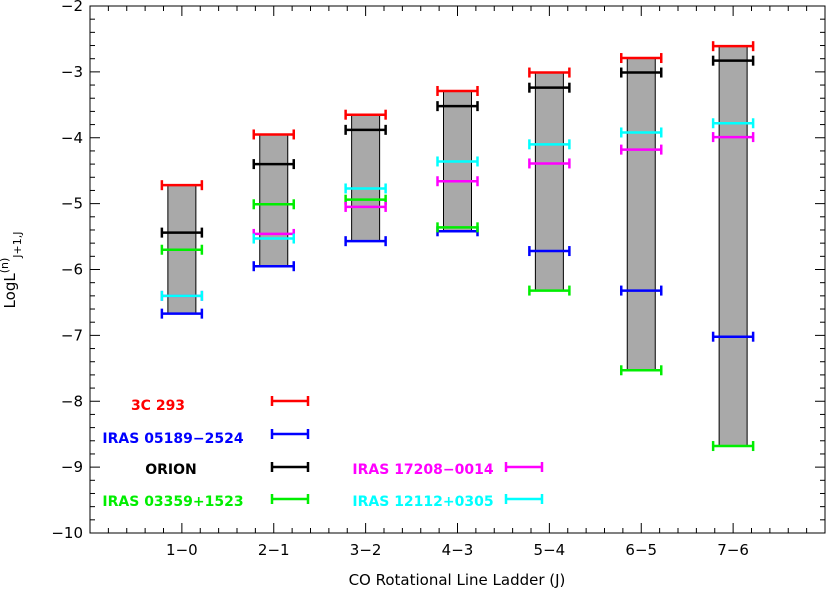 The width and height of the screenshot is (830, 592). What do you see at coordinates (158, 406) in the screenshot?
I see `legend-label-1: 3C 293` at bounding box center [158, 406].